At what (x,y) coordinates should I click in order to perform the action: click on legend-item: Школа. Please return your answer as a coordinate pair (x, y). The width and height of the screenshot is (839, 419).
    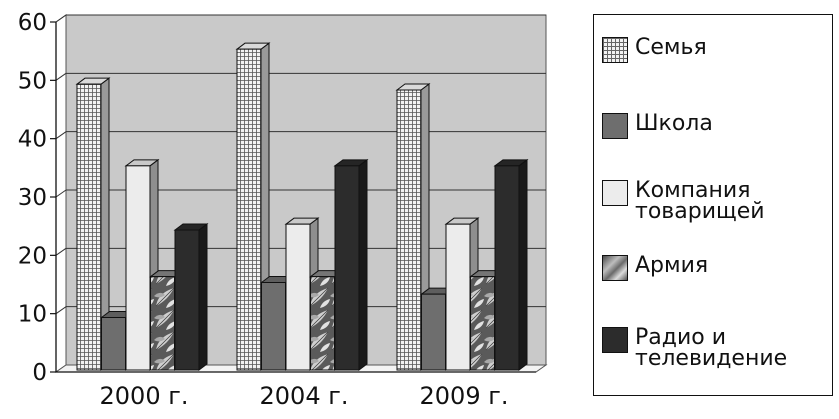
    Looking at the image, I should click on (657, 126).